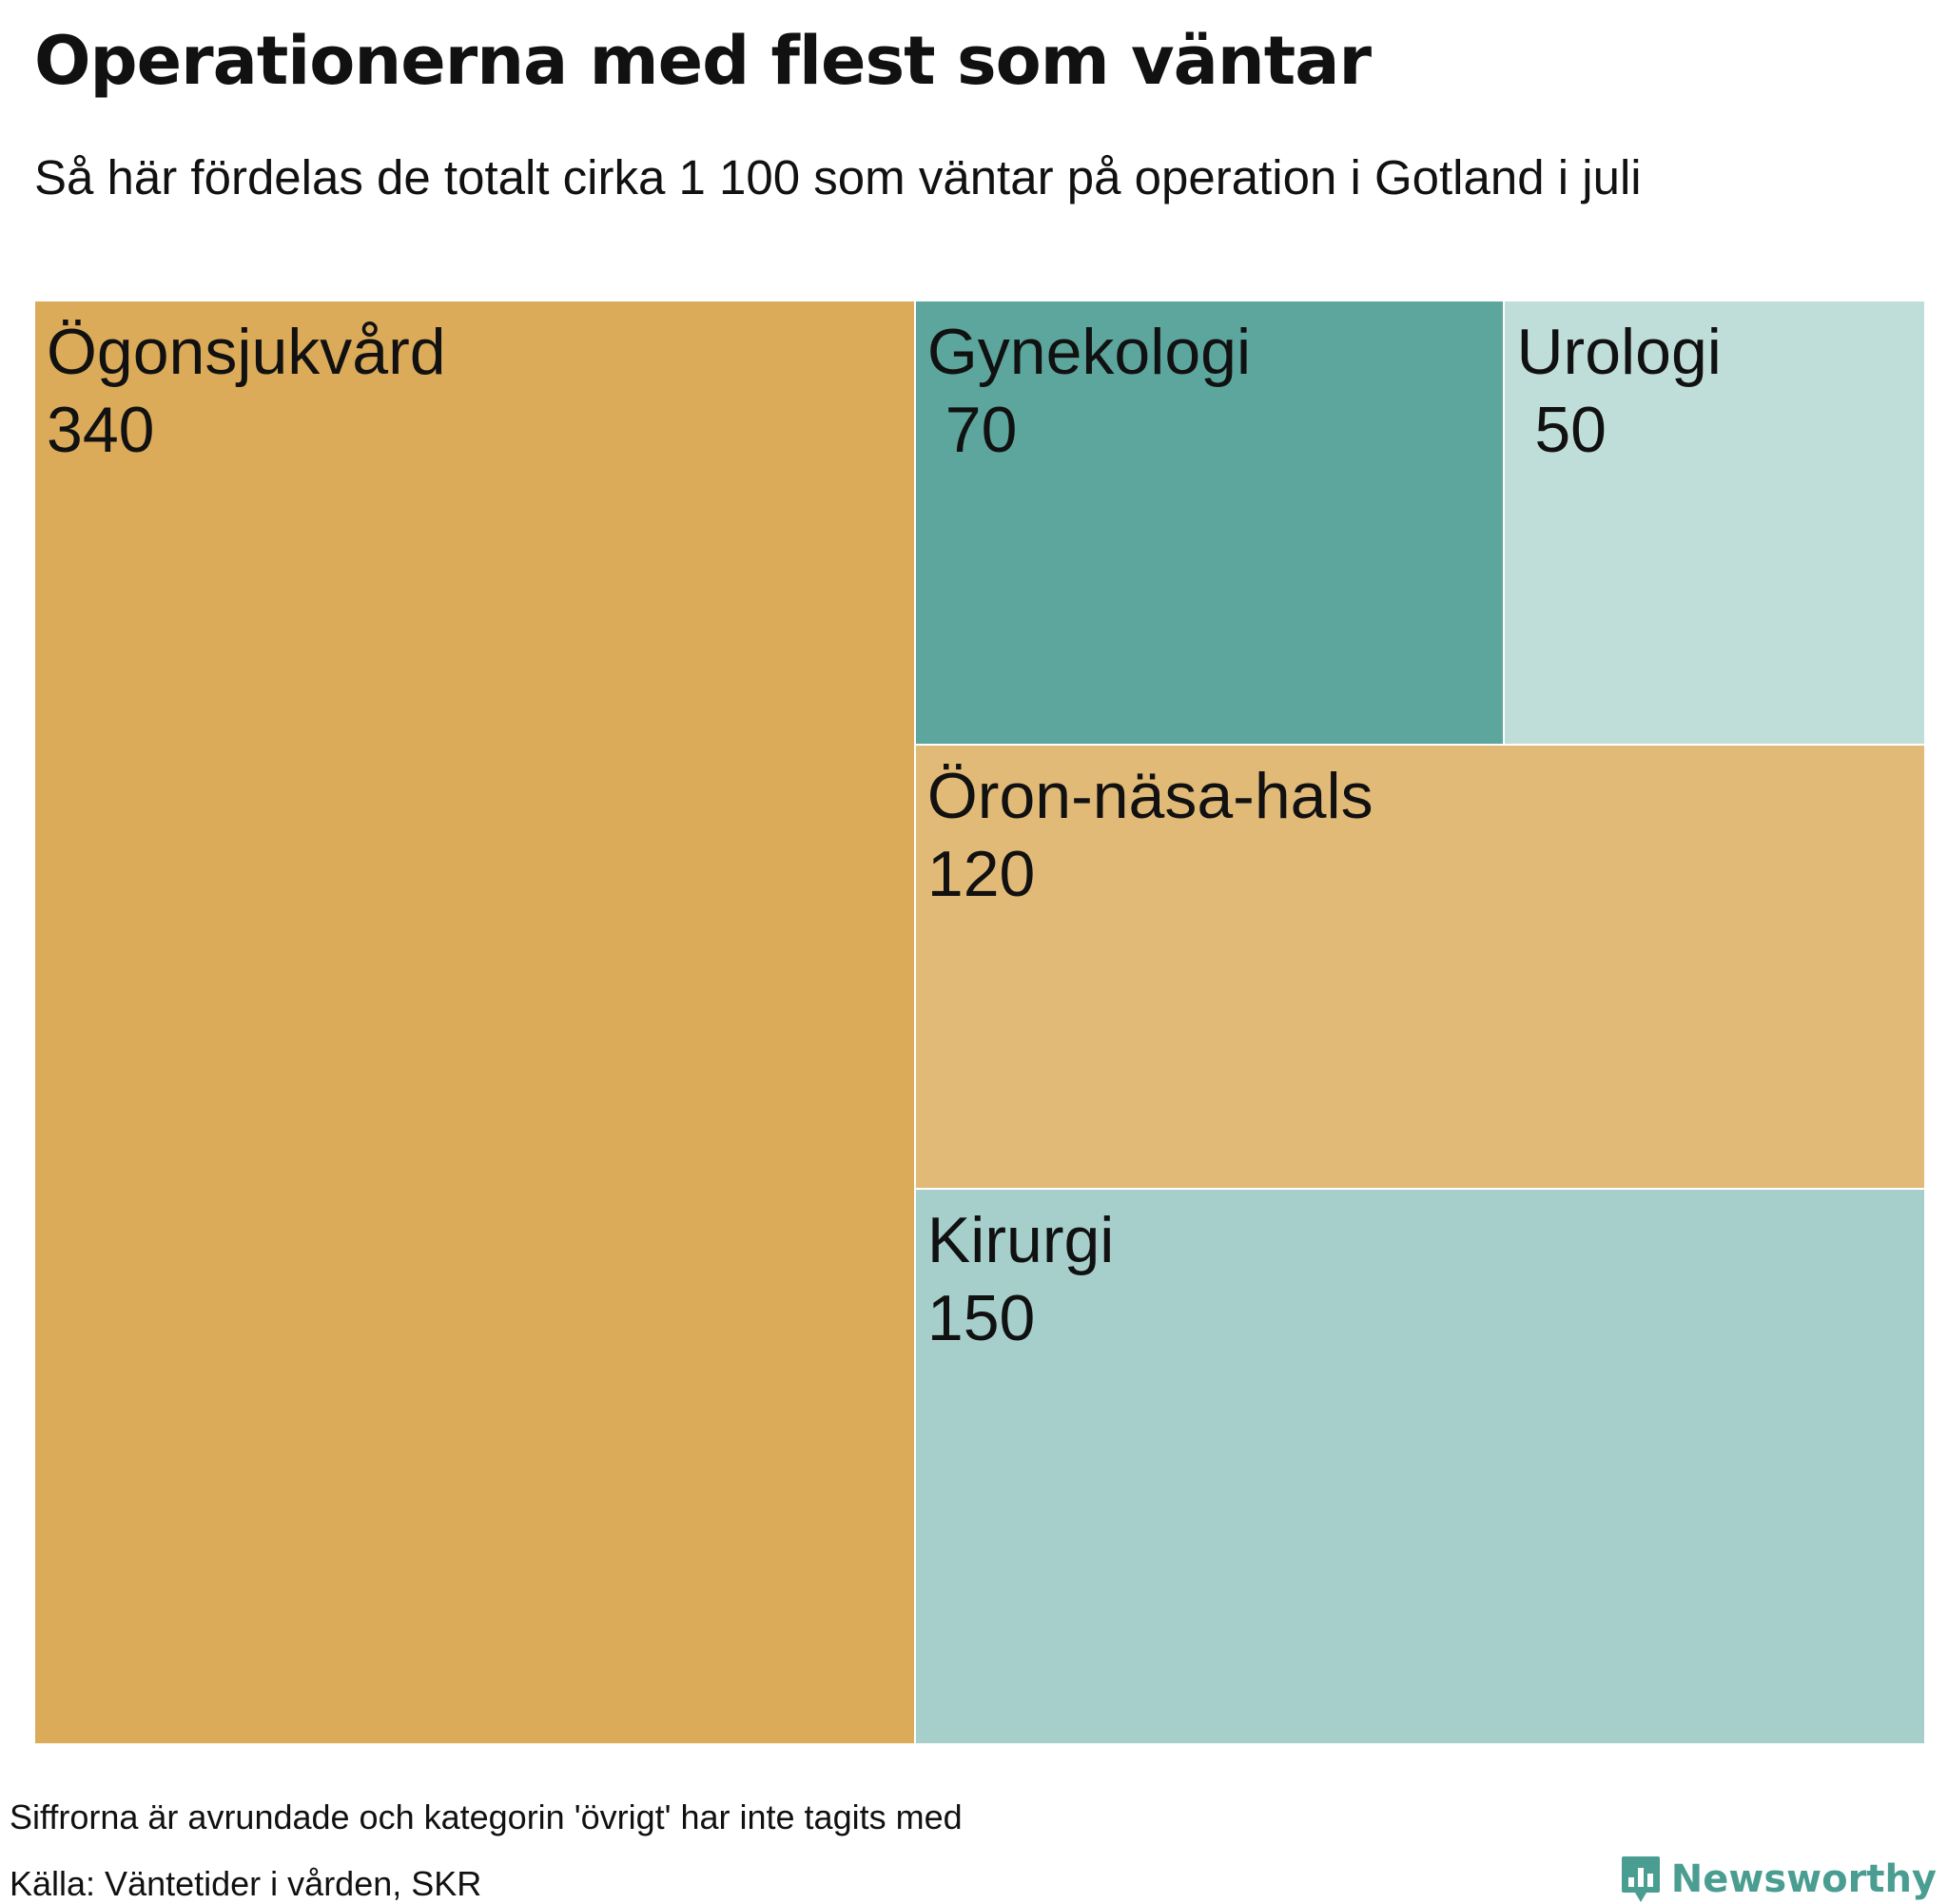 This screenshot has width=1948, height=1904. Describe the element at coordinates (1420, 967) in the screenshot. I see `treemap-tile-oron-nasa-hals: Öron-näsa-hals 120` at that location.